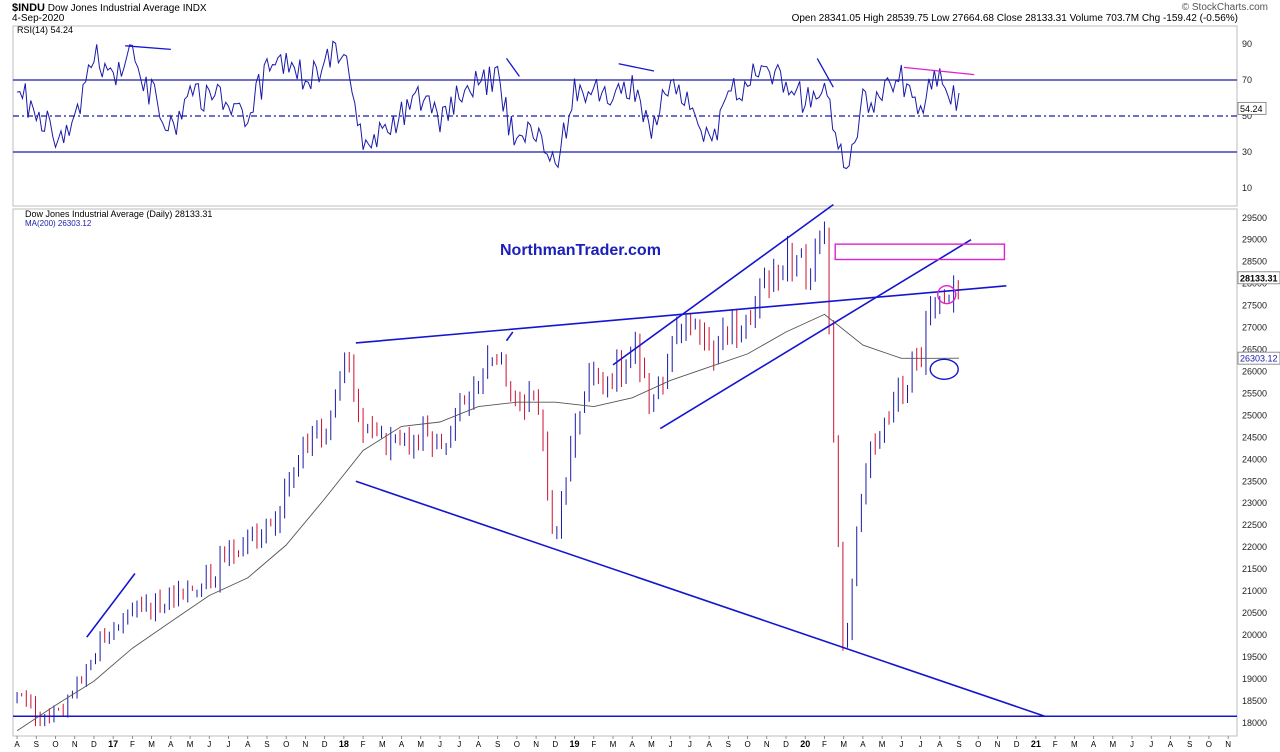 The width and height of the screenshot is (1280, 752). What do you see at coordinates (1247, 80) in the screenshot?
I see `rsi-y-tick: 70` at bounding box center [1247, 80].